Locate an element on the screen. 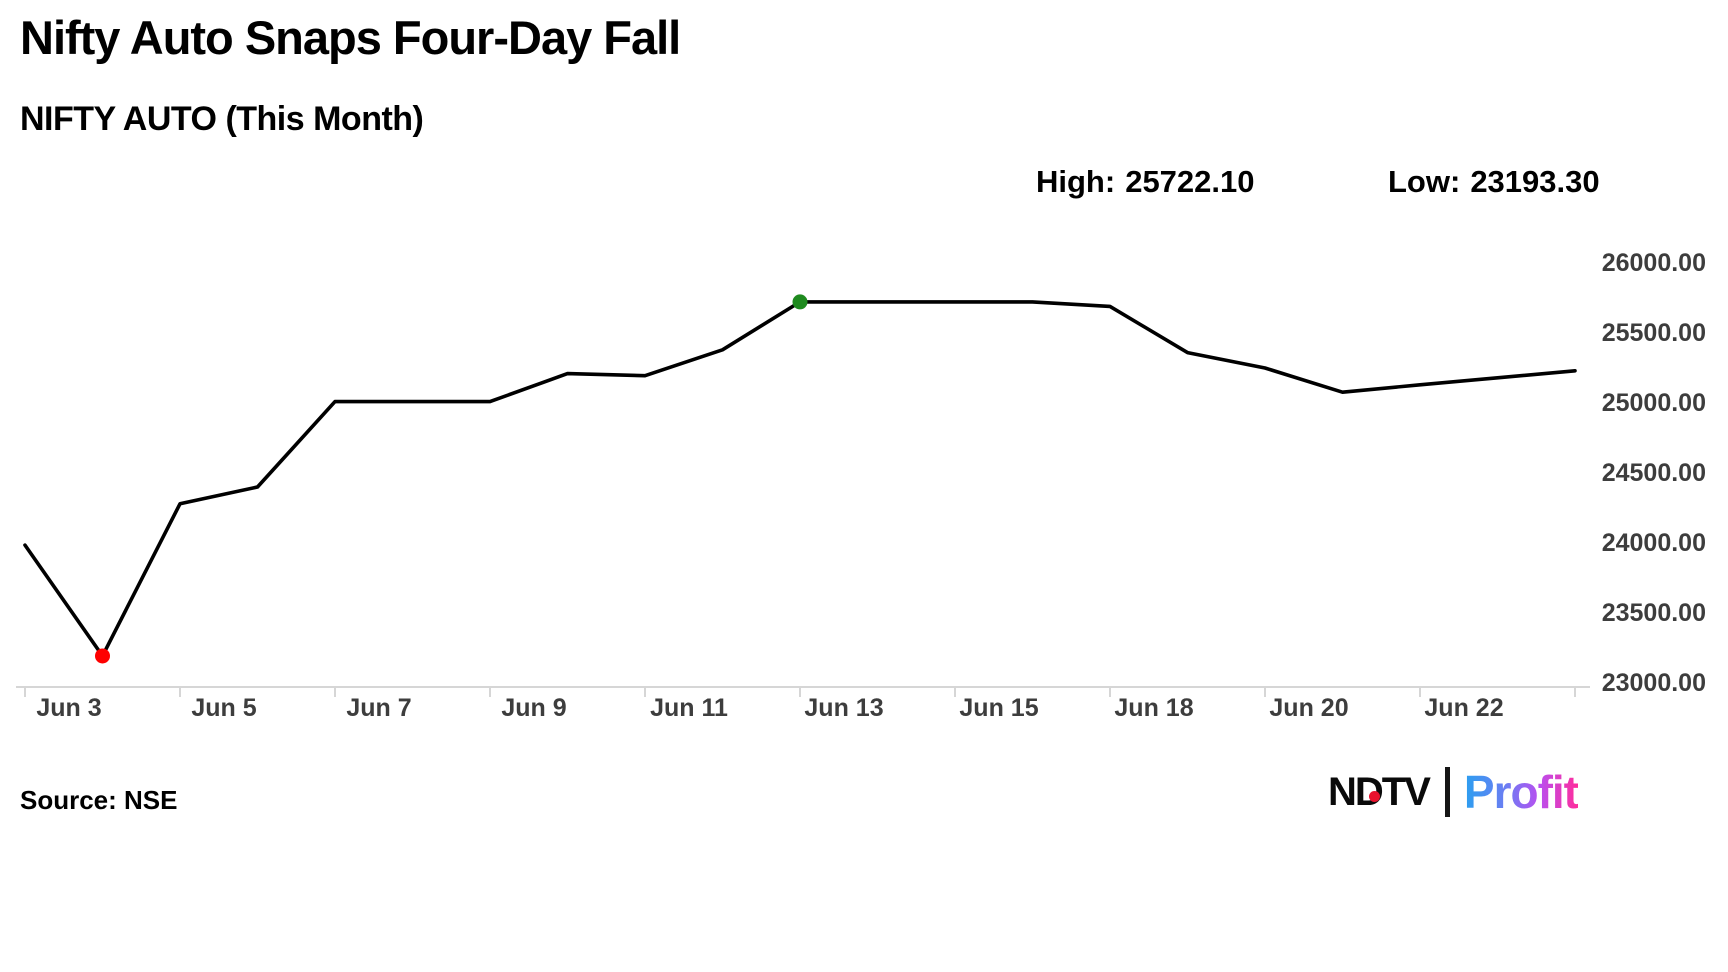  logo-divider is located at coordinates (1447, 792).